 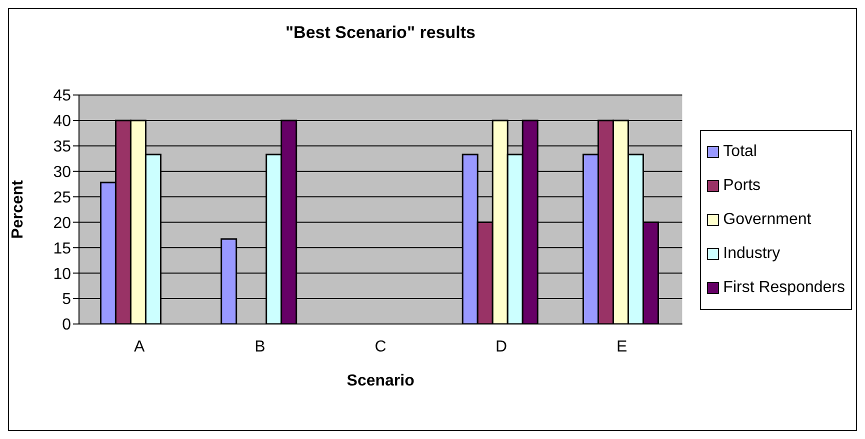 What do you see at coordinates (784, 287) in the screenshot?
I see `legend-label: First Responders` at bounding box center [784, 287].